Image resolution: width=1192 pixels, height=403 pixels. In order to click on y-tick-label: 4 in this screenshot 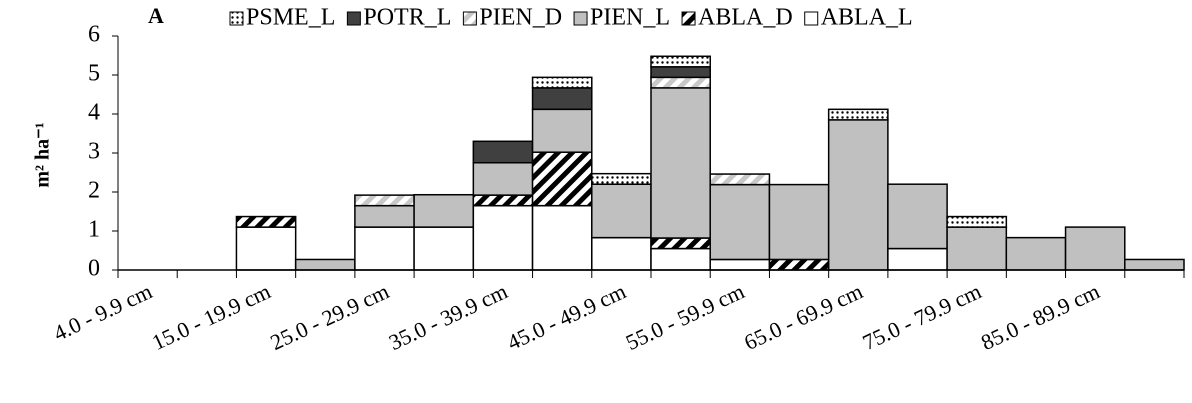, I will do `click(94, 113)`.